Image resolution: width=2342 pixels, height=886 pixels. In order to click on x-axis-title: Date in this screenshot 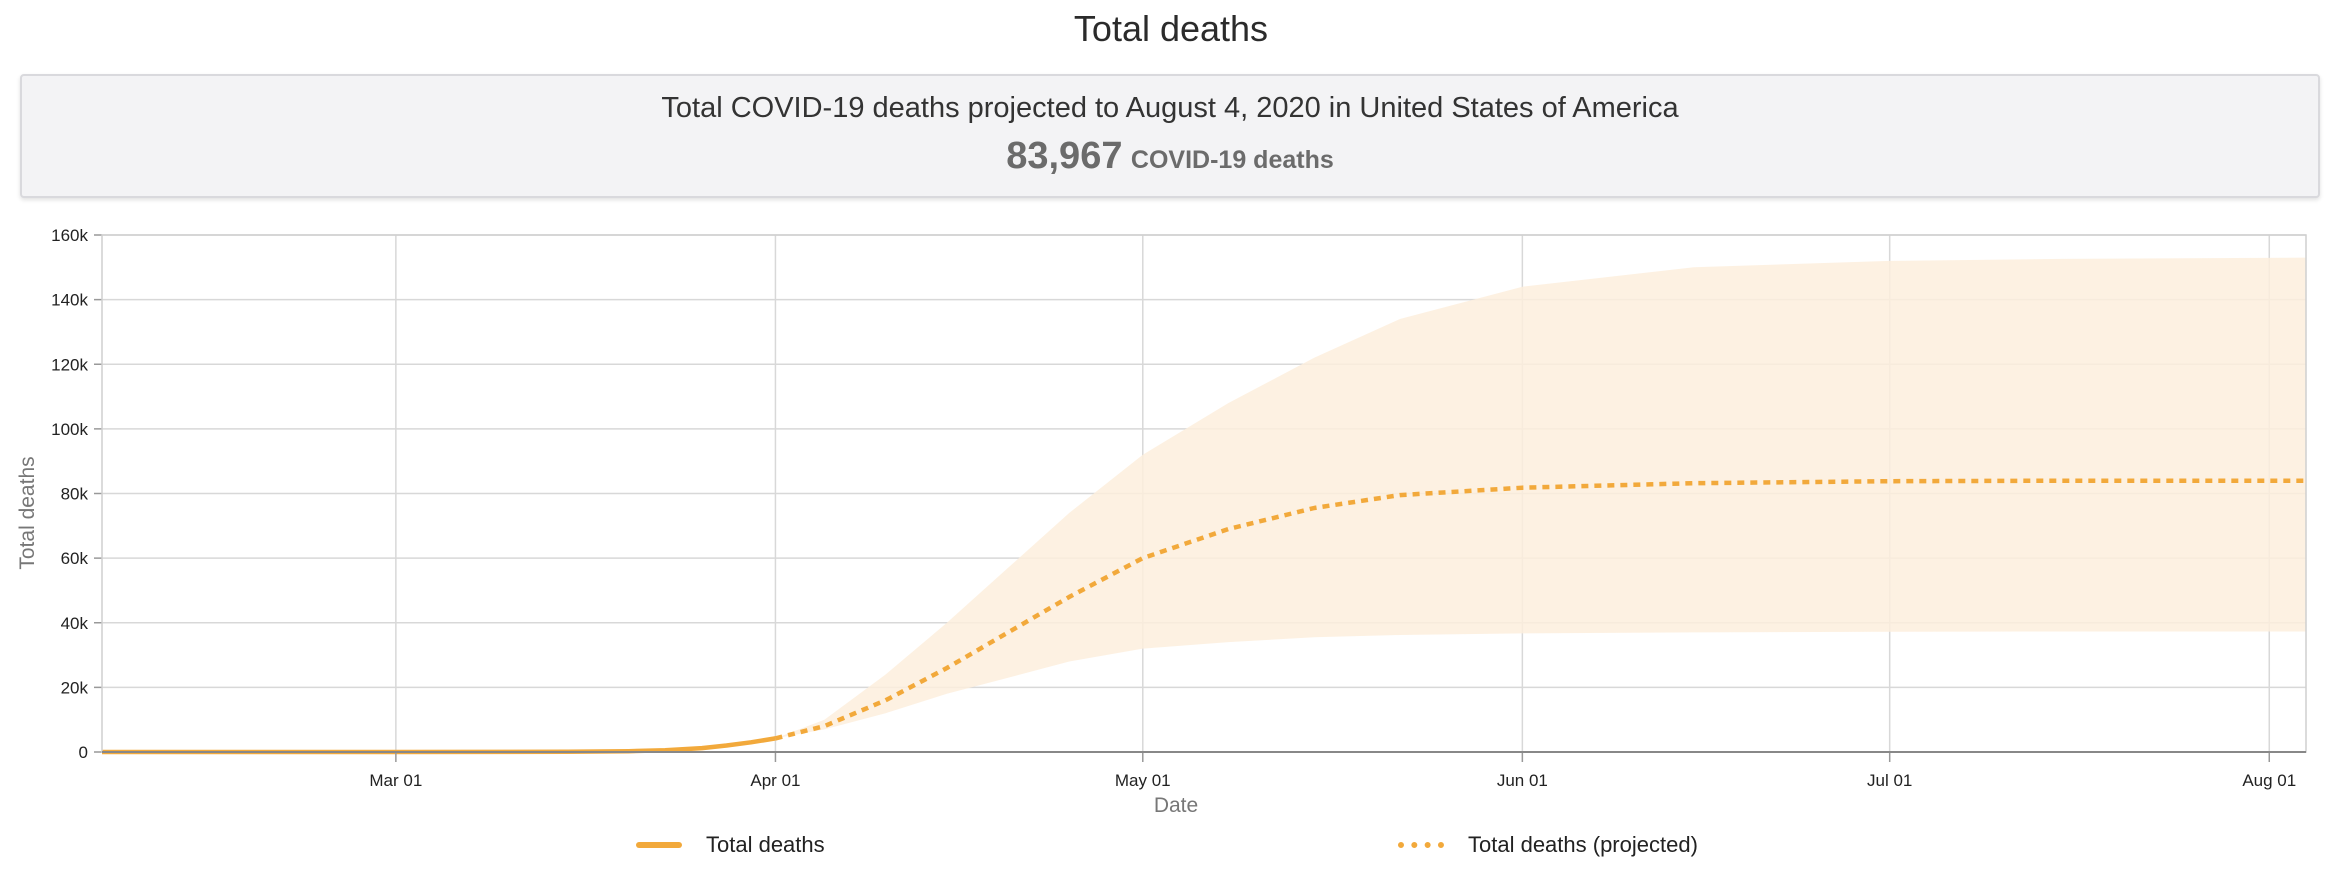, I will do `click(1176, 805)`.